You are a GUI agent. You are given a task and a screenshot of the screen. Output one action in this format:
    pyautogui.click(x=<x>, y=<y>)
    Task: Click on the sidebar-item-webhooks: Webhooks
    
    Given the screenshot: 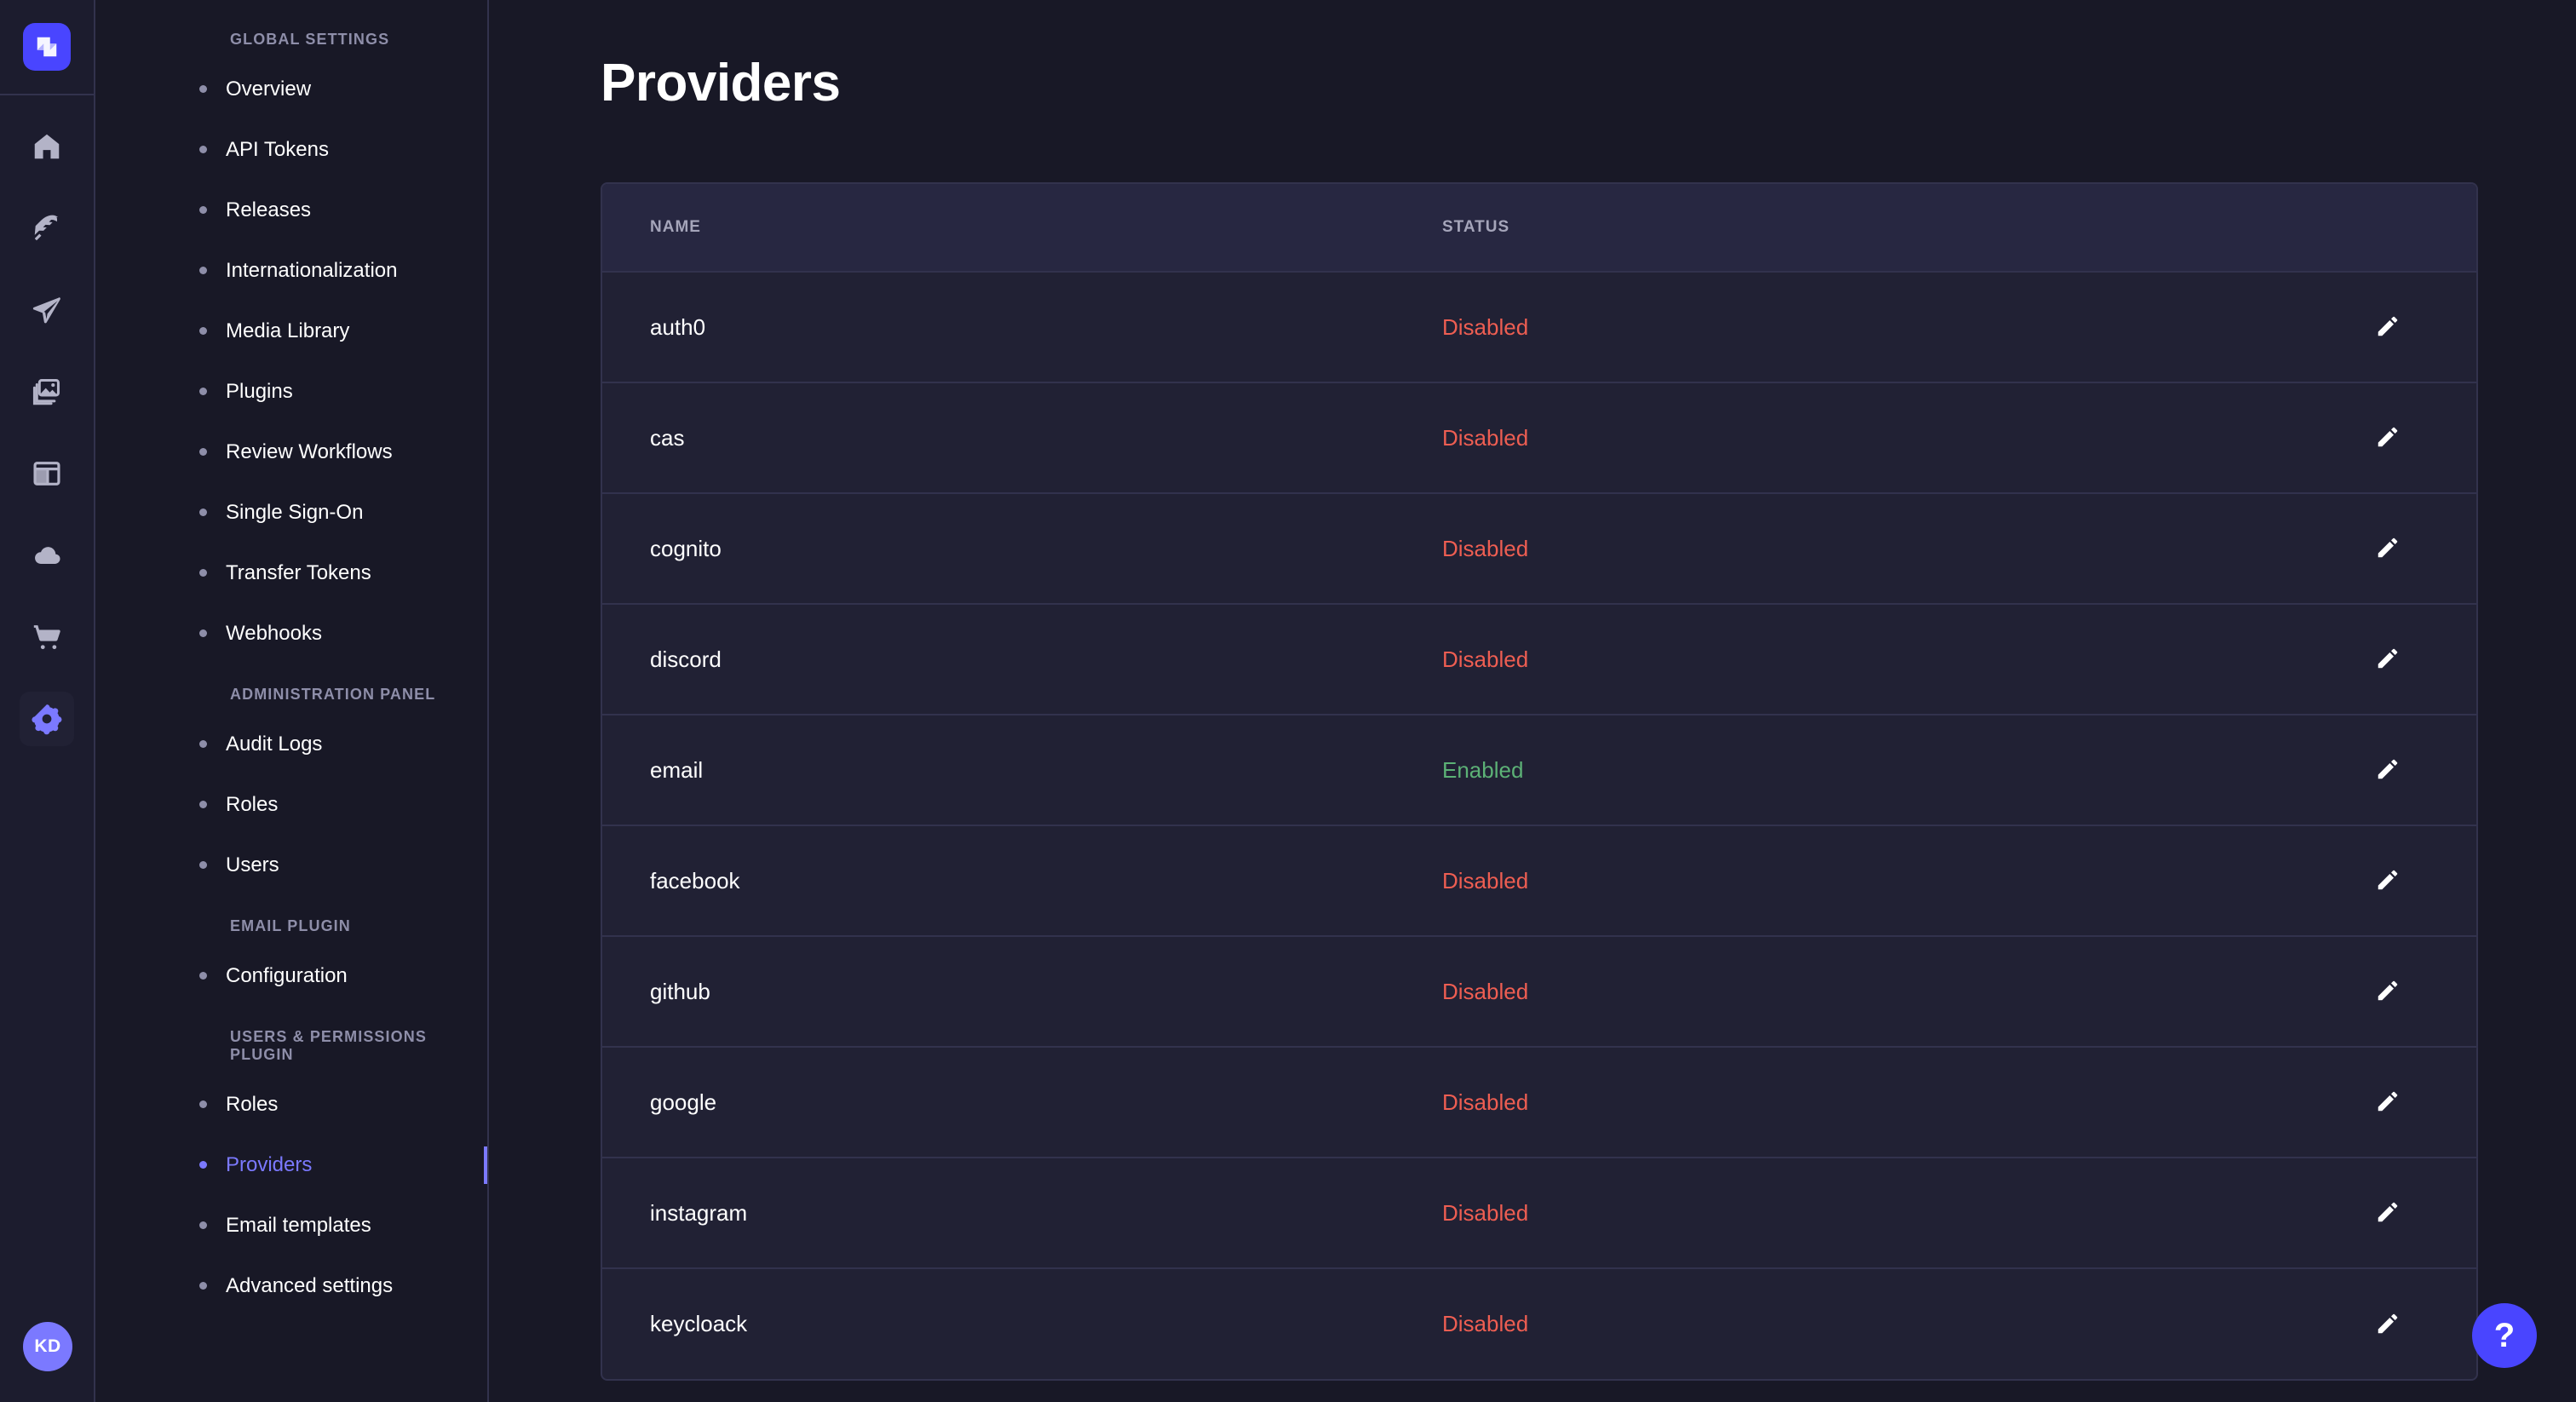 What is the action you would take?
    pyautogui.click(x=291, y=633)
    